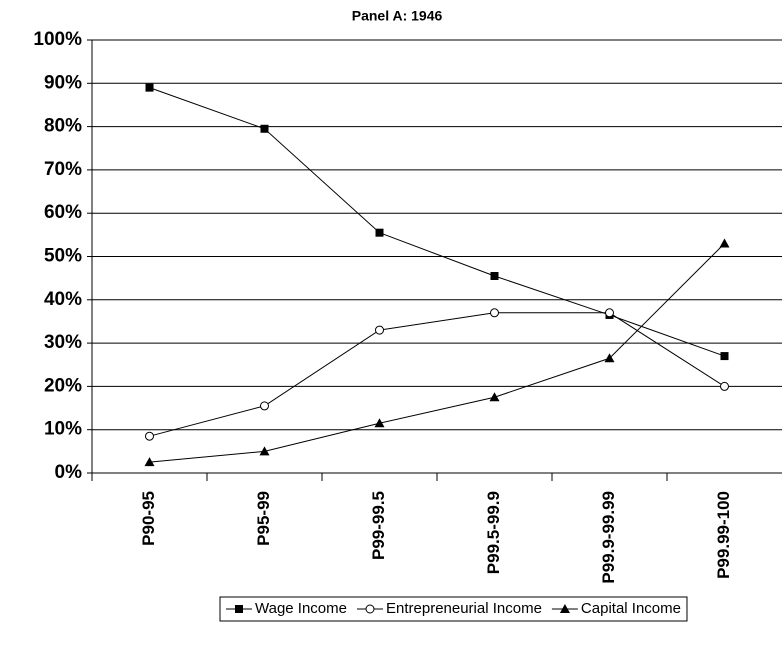 This screenshot has height=654, width=782. What do you see at coordinates (57, 39) in the screenshot?
I see `y-tick-label: 100%` at bounding box center [57, 39].